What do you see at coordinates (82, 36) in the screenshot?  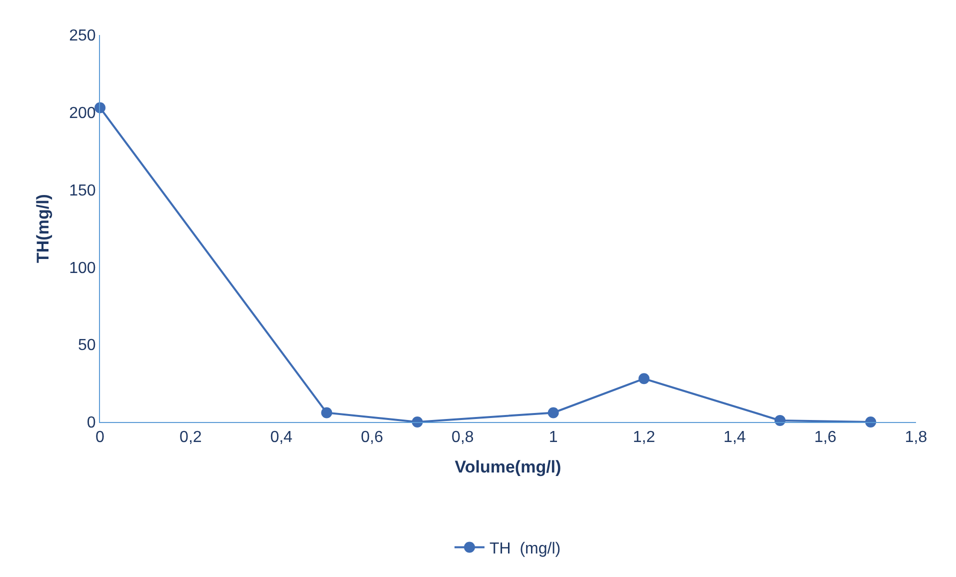 I see `y-tick-label: 250` at bounding box center [82, 36].